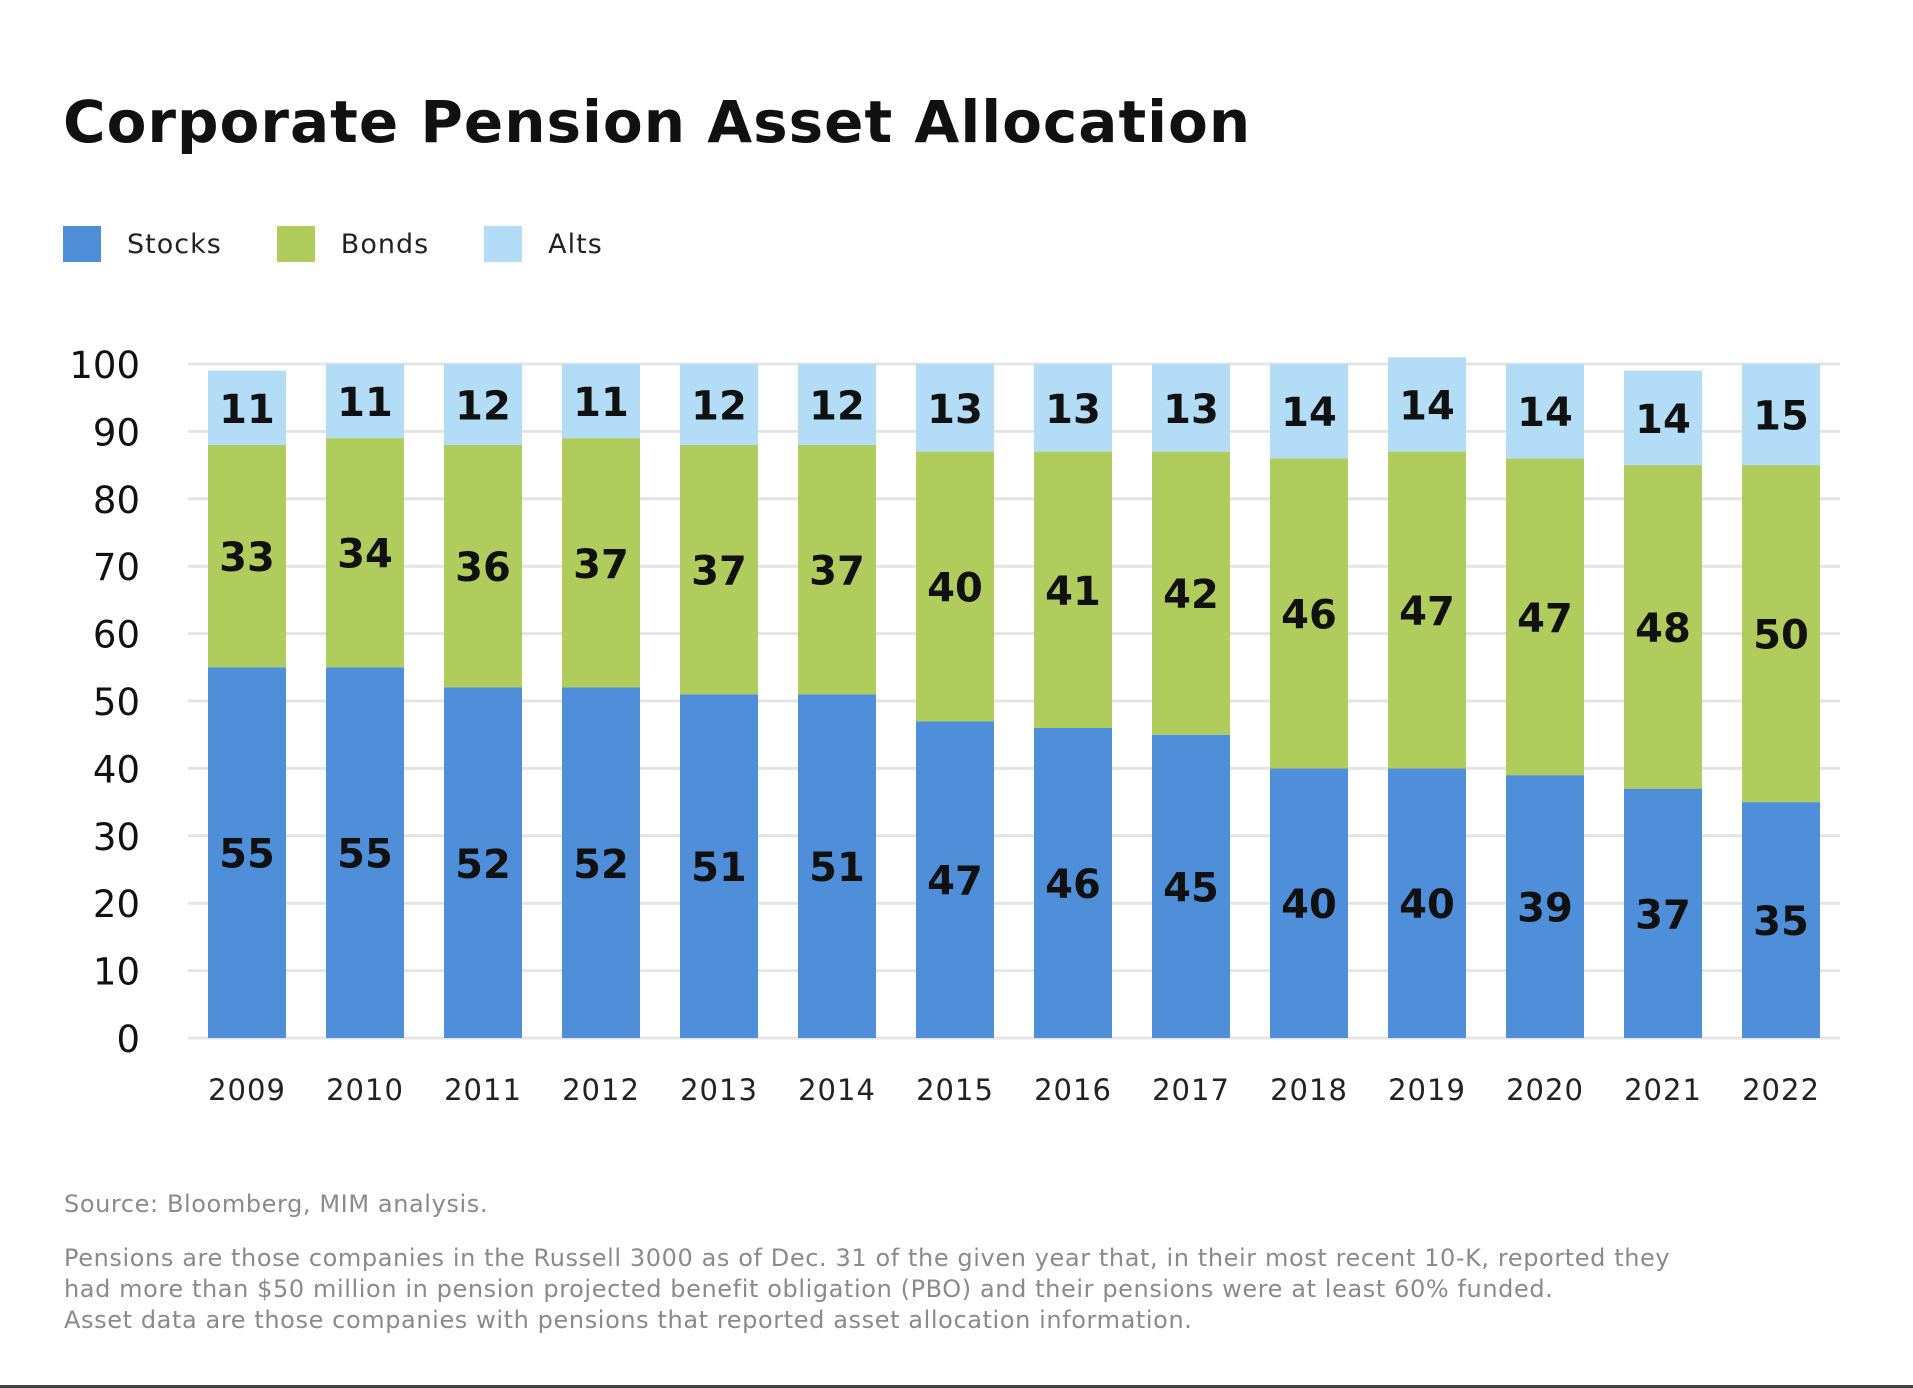 The height and width of the screenshot is (1388, 1913). Describe the element at coordinates (116, 972) in the screenshot. I see `y-tick-label: 10` at that location.